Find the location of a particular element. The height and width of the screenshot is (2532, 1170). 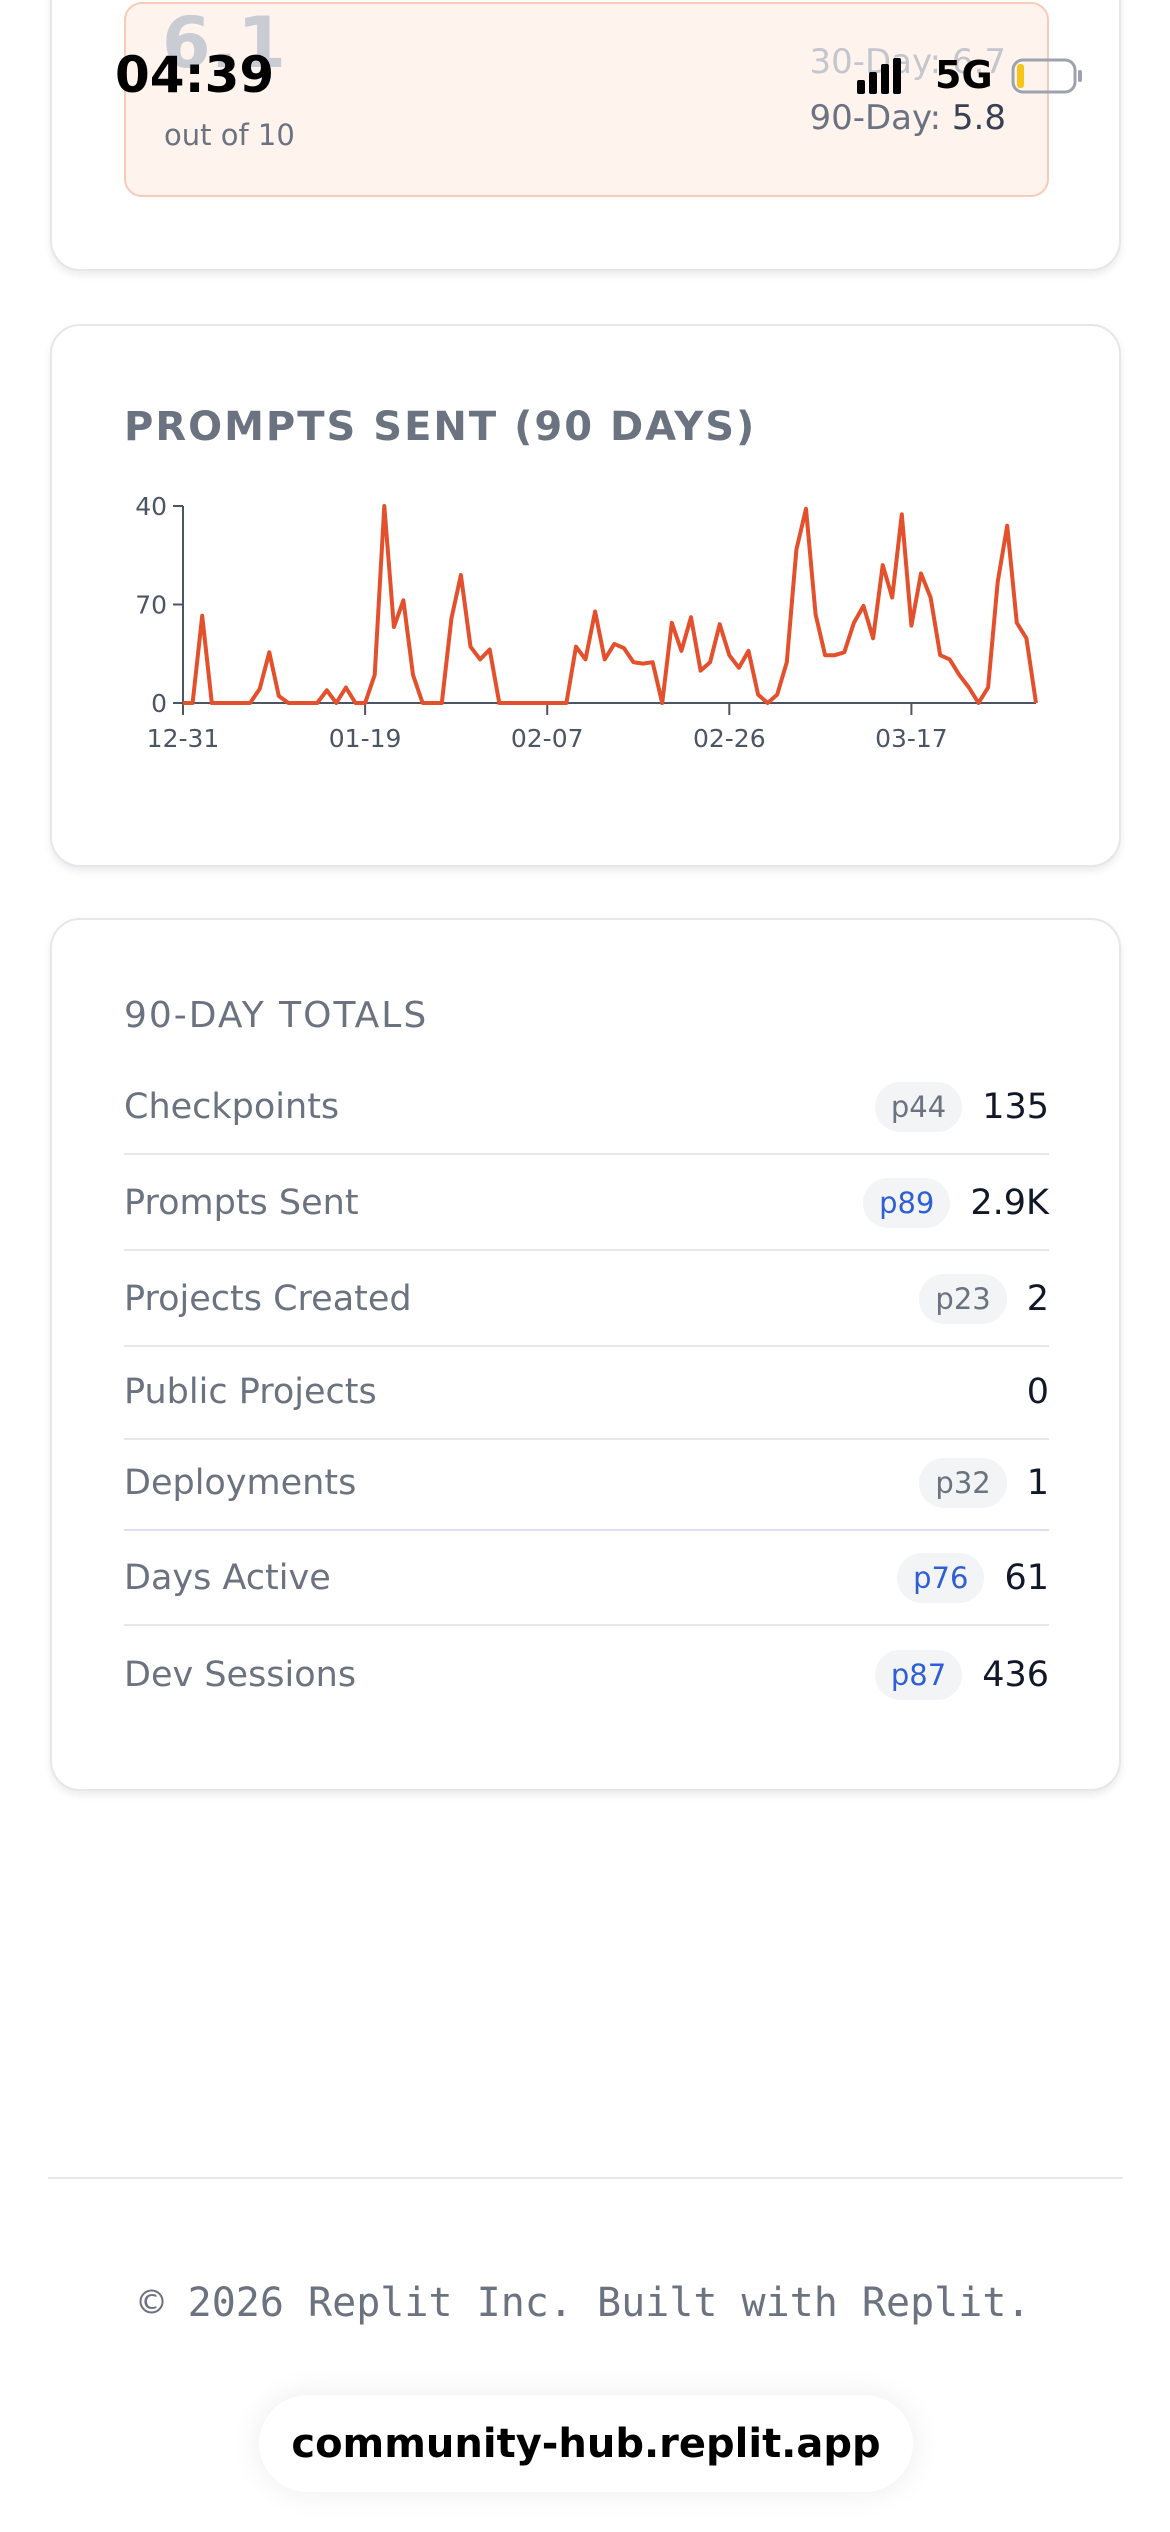

line-series is located at coordinates (610, 604).